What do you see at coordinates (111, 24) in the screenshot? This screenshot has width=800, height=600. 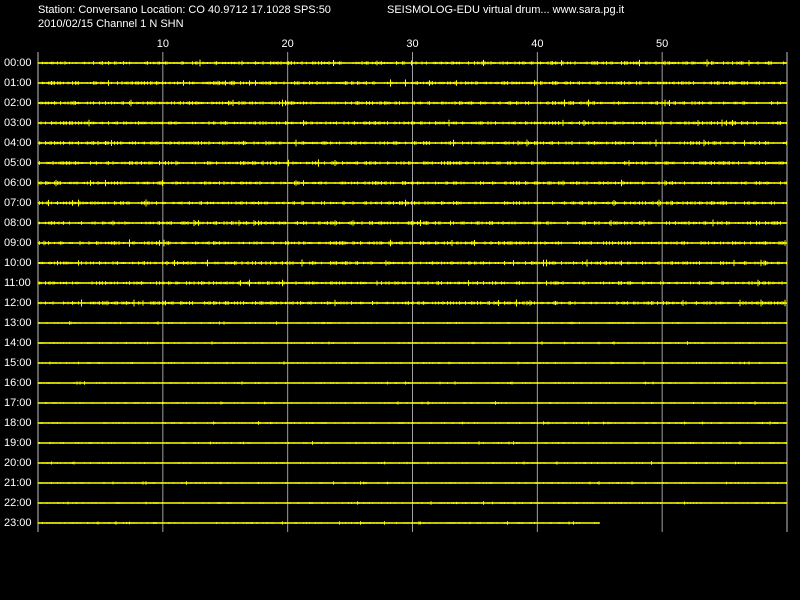 I see `date-channel: 2010/02/15 Channel 1 N SHN` at bounding box center [111, 24].